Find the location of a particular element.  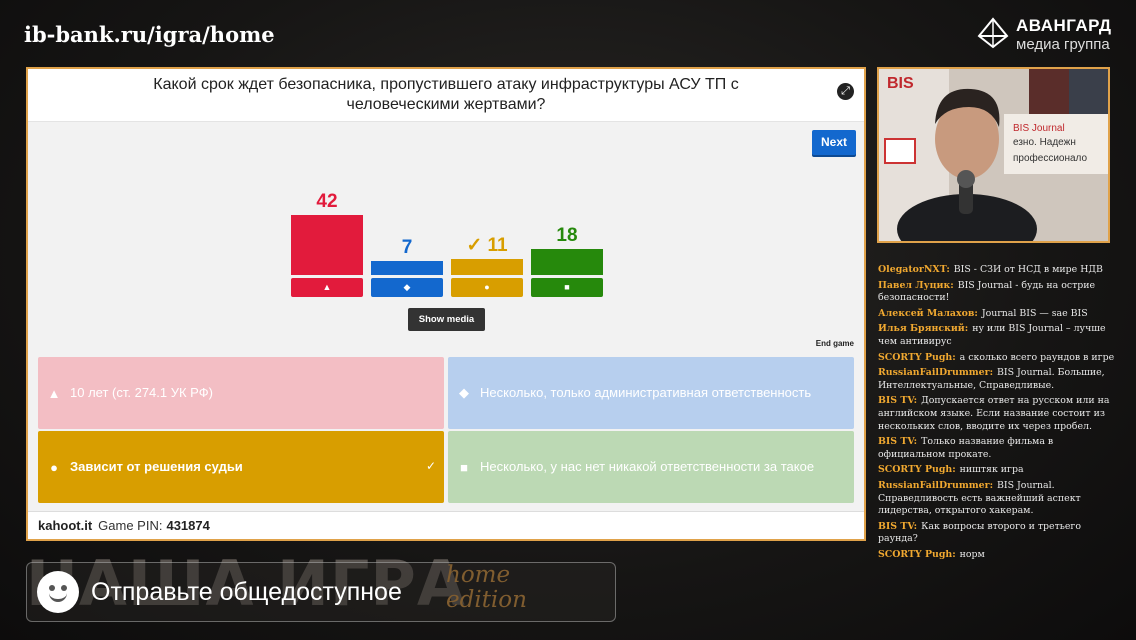

banner-title: НАША ИГРА is located at coordinates (246, 583).